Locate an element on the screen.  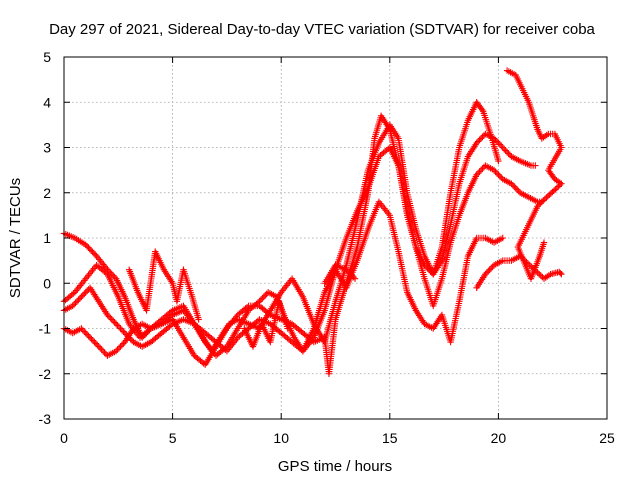
x-tick-label: 0 is located at coordinates (64, 438).